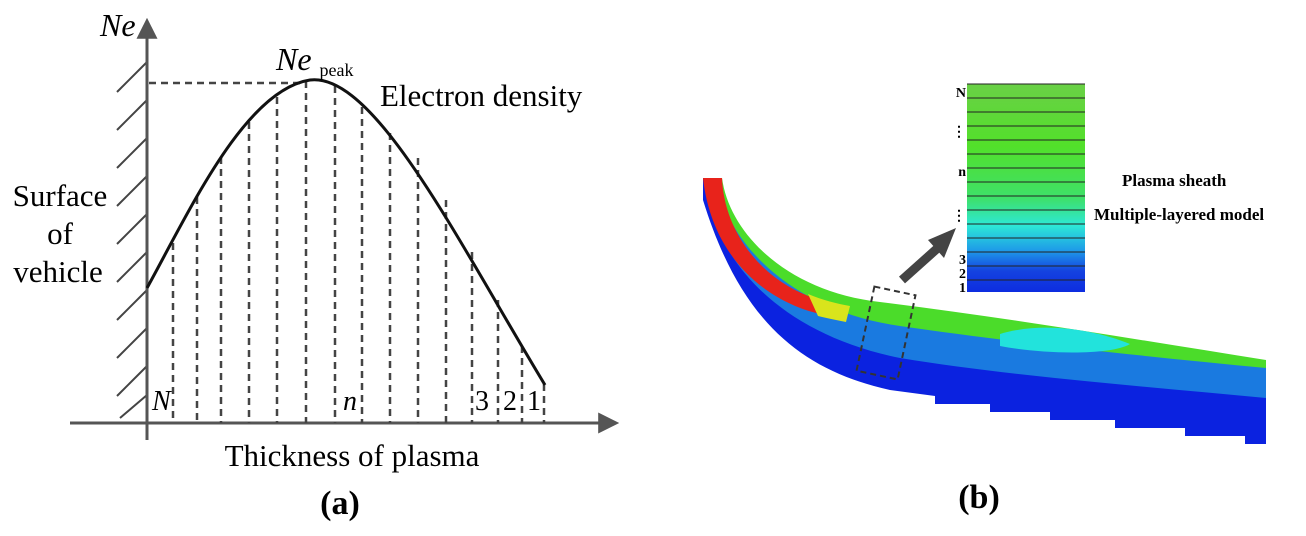 This screenshot has width=1306, height=536. Describe the element at coordinates (481, 95) in the screenshot. I see `curve-label: Electron density` at that location.